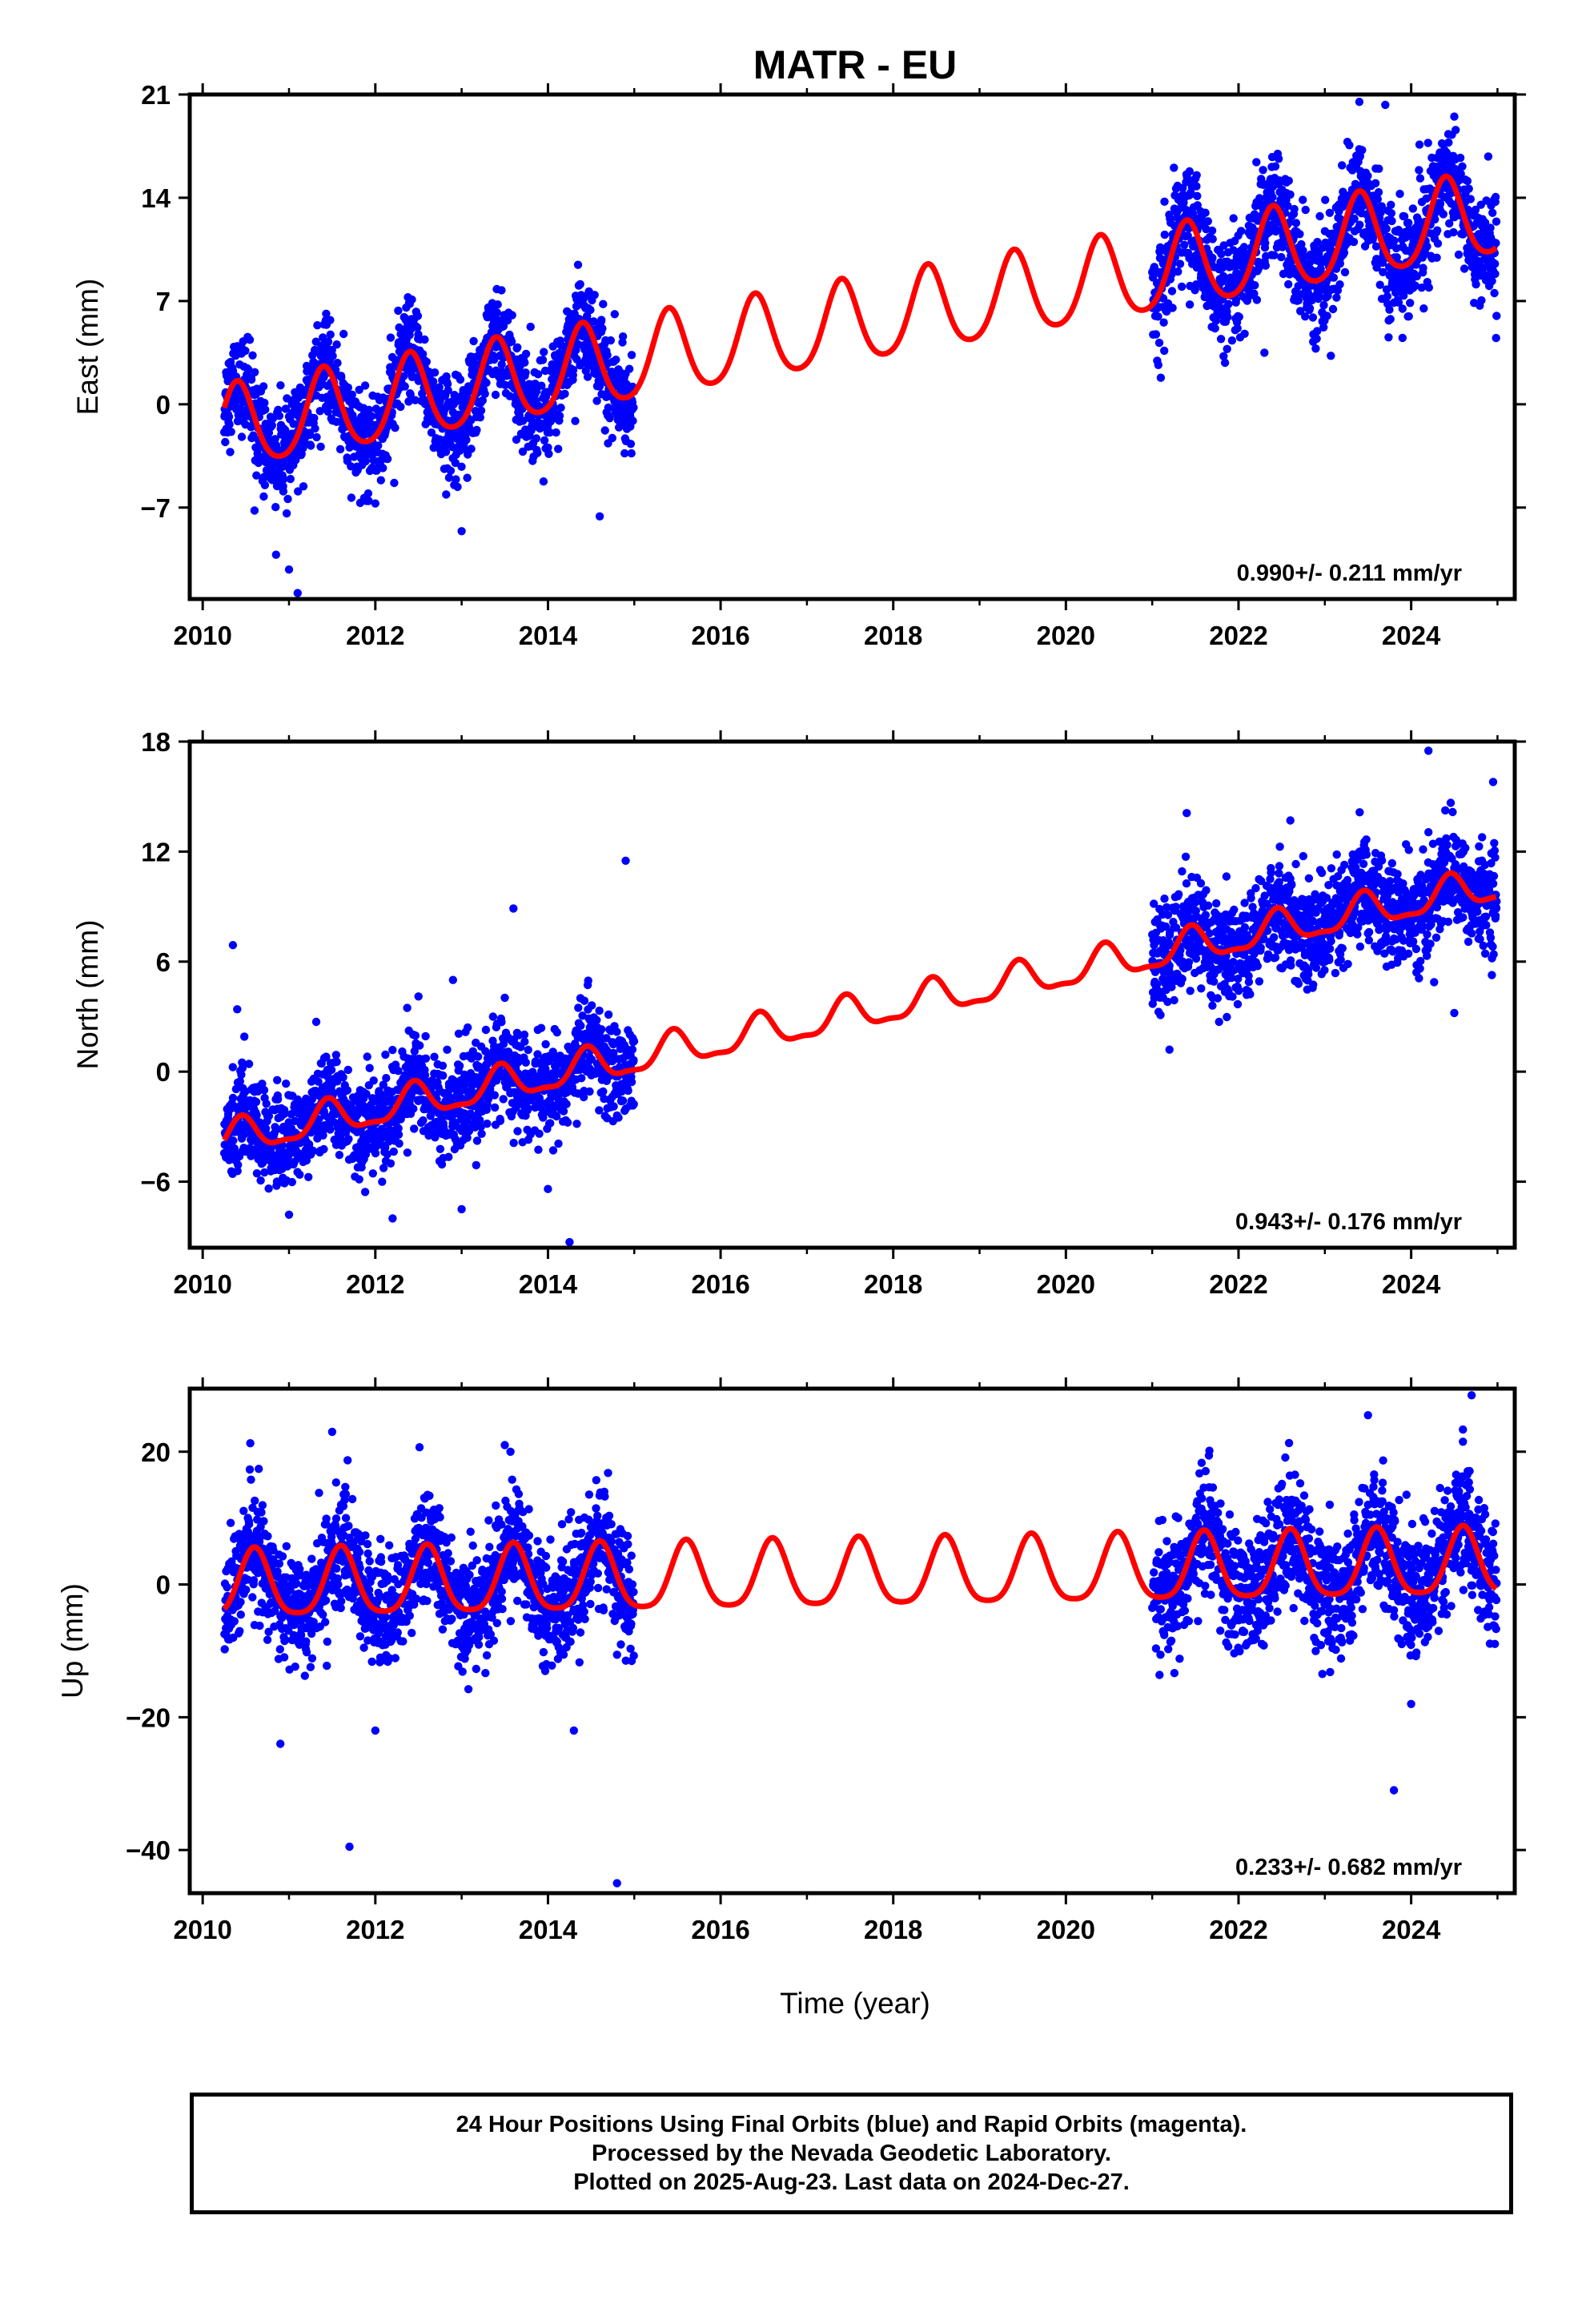 This screenshot has width=1582, height=2324. What do you see at coordinates (164, 302) in the screenshot?
I see `y-tick-label: 7` at bounding box center [164, 302].